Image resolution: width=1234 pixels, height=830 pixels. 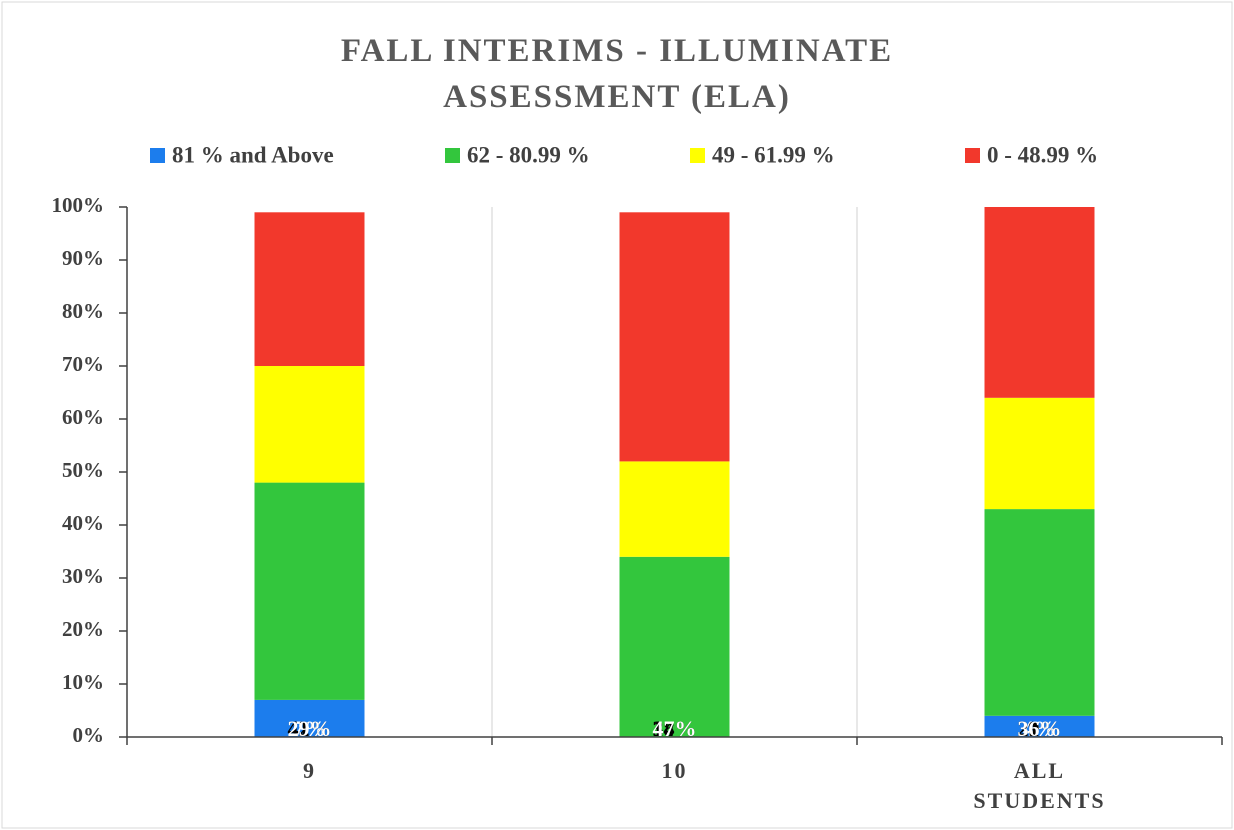 I want to click on legend-label: 62 - 80.99 %, so click(x=528, y=154).